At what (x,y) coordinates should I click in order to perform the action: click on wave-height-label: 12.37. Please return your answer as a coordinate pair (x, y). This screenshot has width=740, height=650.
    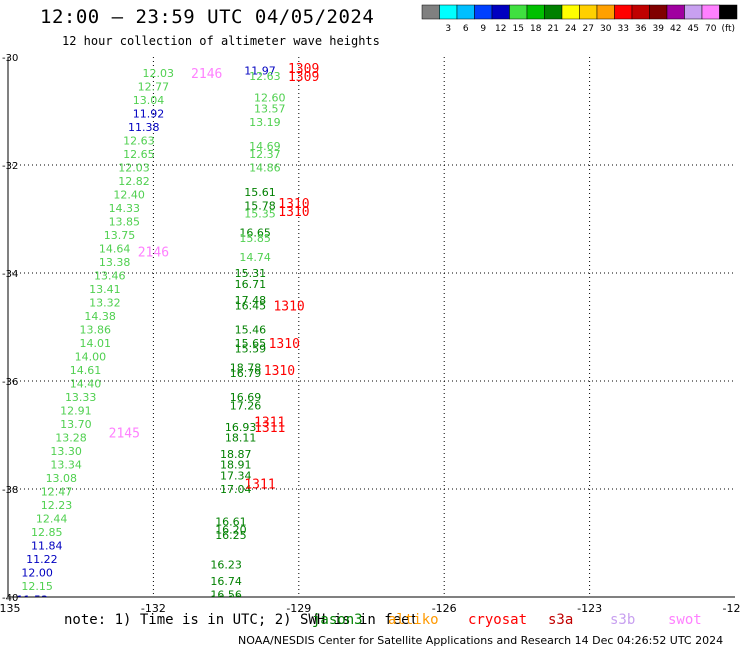
    Looking at the image, I should click on (265, 154).